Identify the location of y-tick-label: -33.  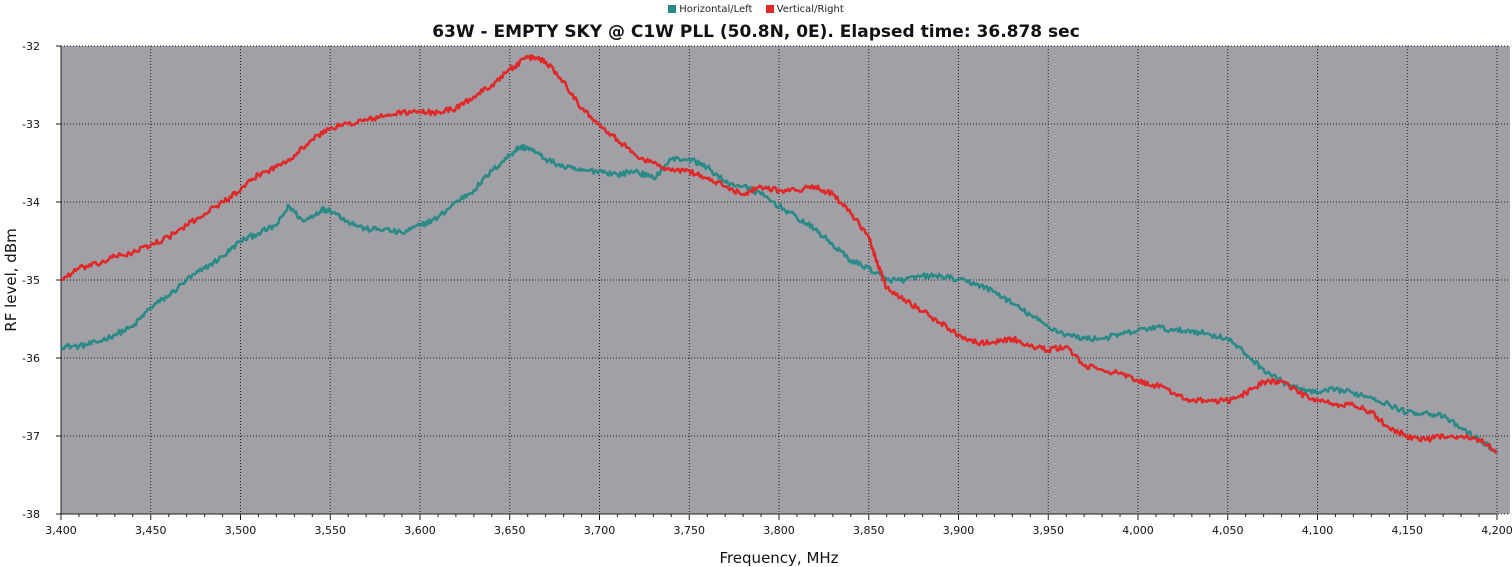
(31, 124).